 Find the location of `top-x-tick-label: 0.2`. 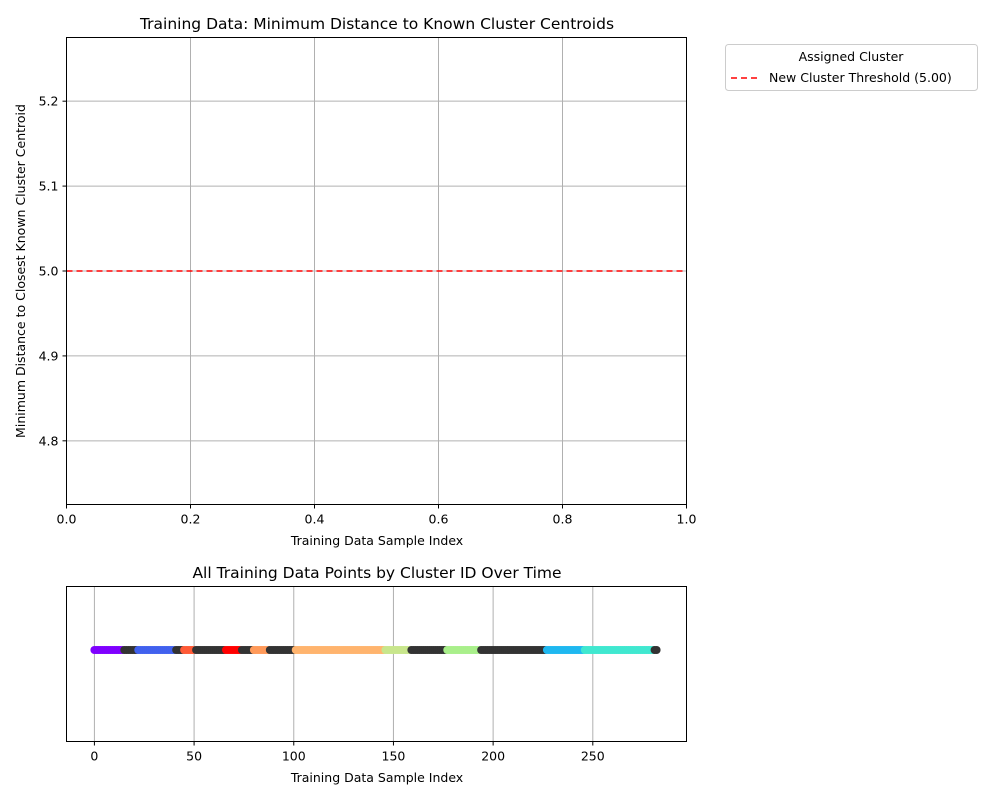

top-x-tick-label: 0.2 is located at coordinates (191, 519).